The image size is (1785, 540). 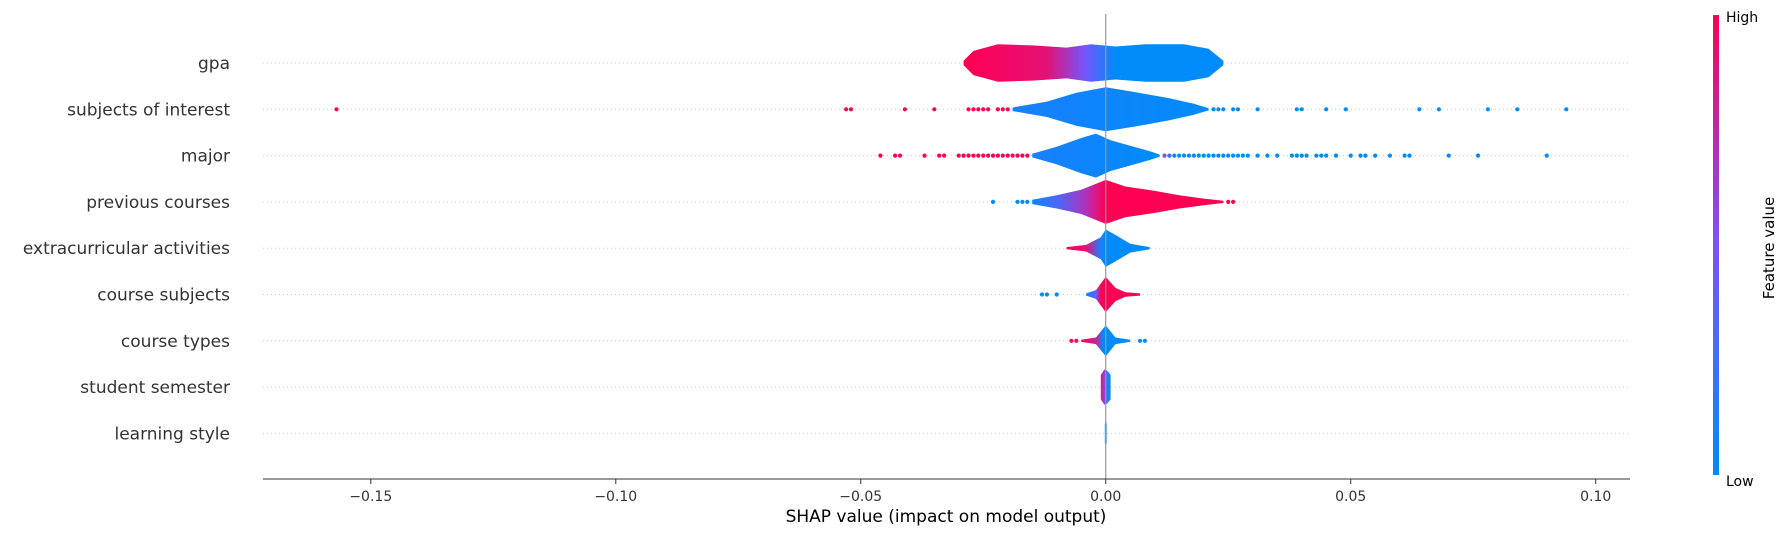 What do you see at coordinates (1742, 18) in the screenshot?
I see `colorbar-high-label: High` at bounding box center [1742, 18].